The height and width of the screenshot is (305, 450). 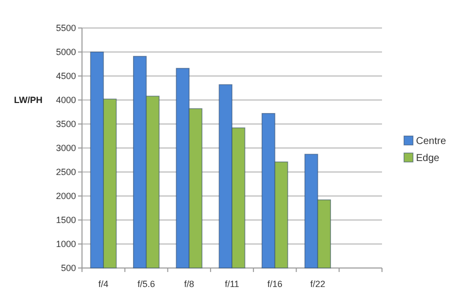 I want to click on legend-label: Edge, so click(x=428, y=158).